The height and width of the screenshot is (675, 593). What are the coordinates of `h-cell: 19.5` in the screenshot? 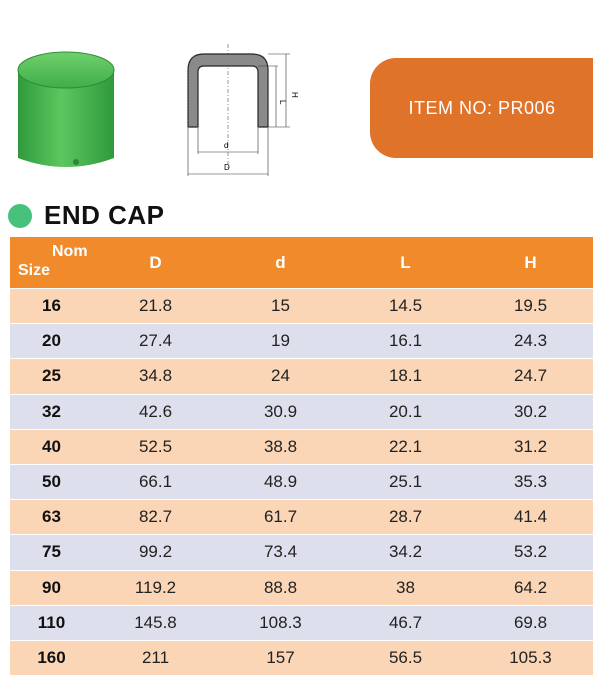 It's located at (530, 306).